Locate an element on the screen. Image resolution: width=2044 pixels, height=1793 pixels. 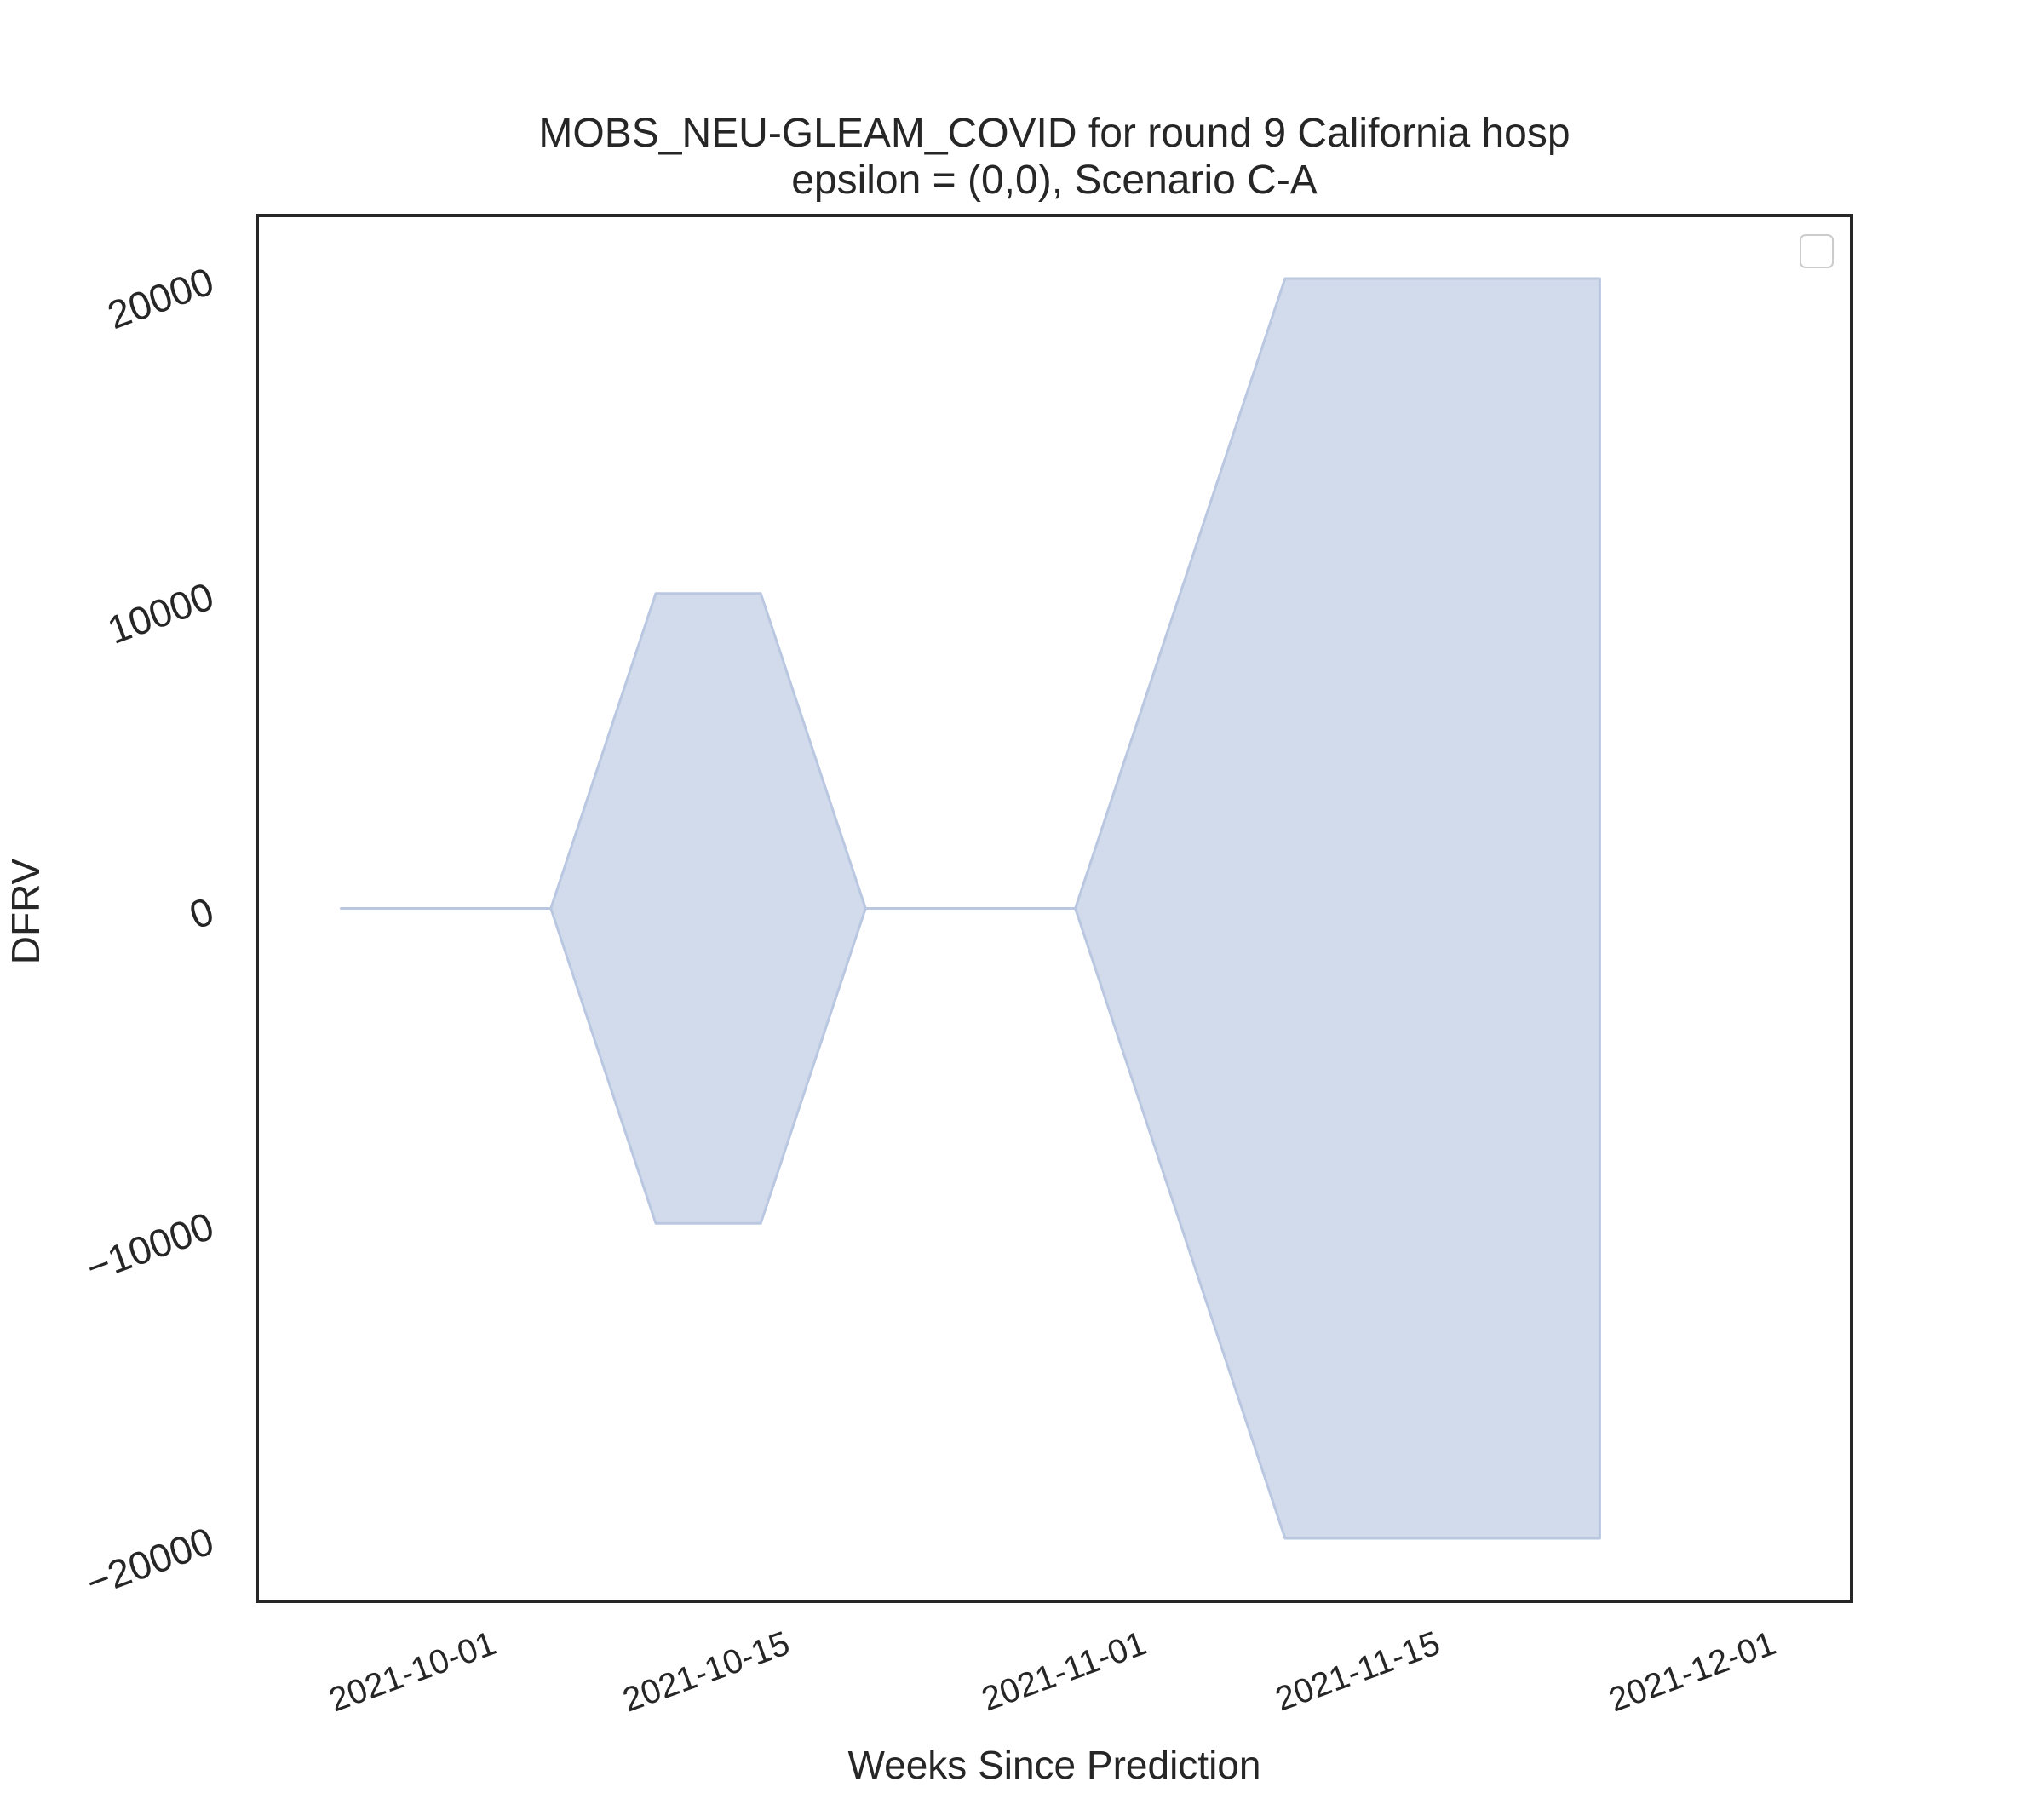
y-axis-label: DFRV is located at coordinates (25, 911).